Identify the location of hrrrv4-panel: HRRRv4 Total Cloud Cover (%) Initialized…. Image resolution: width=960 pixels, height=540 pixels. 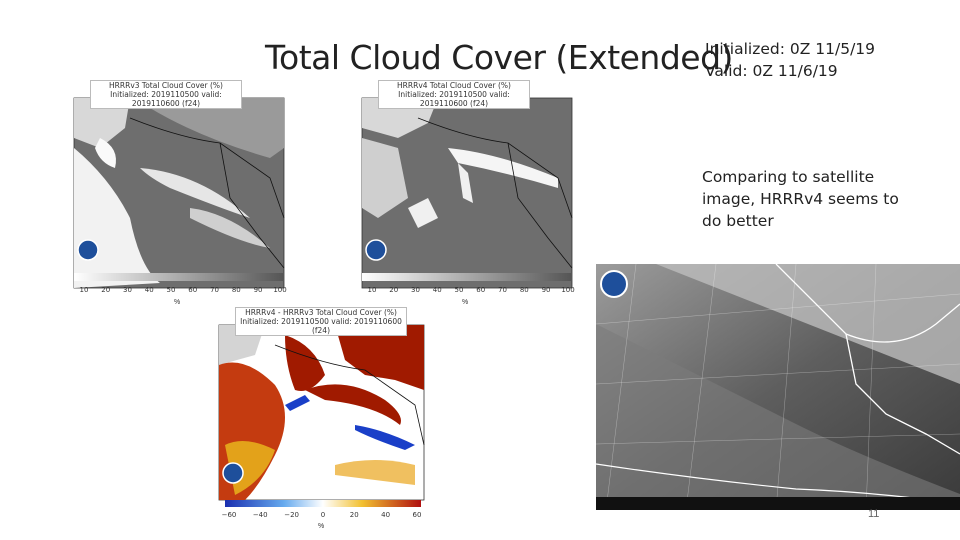
(468, 195).